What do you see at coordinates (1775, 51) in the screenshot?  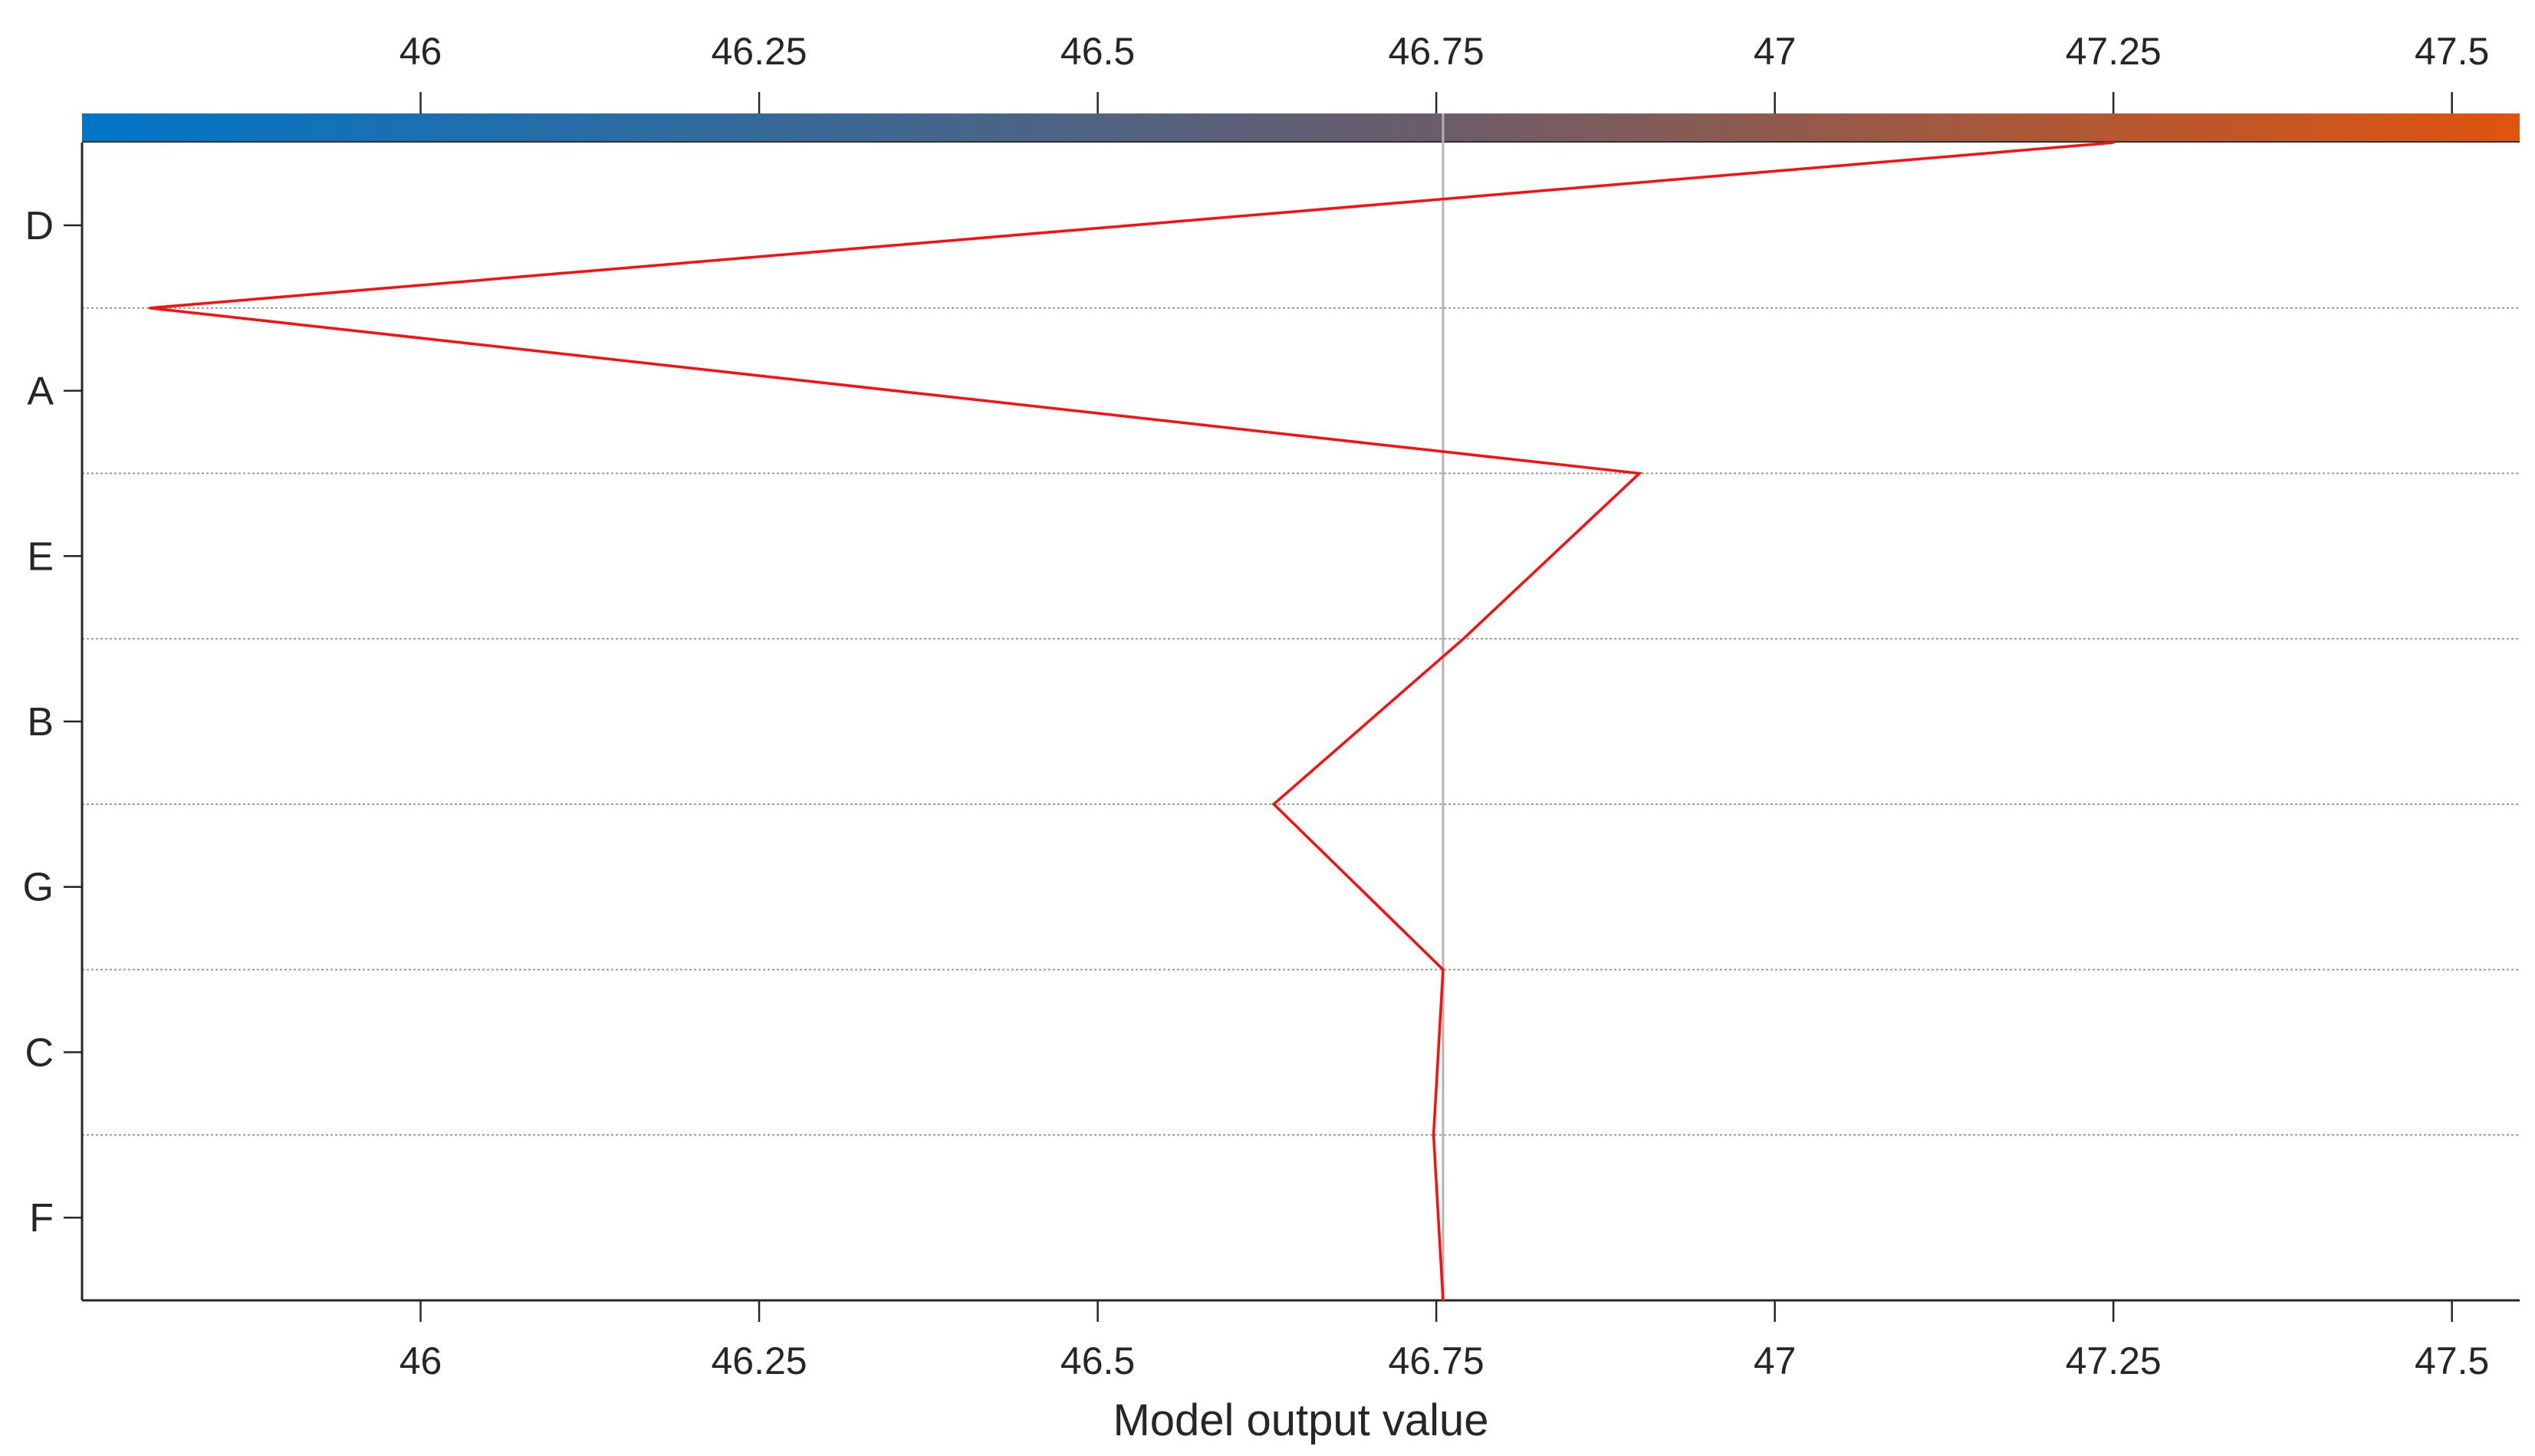 I see `top-tick-label: 47` at bounding box center [1775, 51].